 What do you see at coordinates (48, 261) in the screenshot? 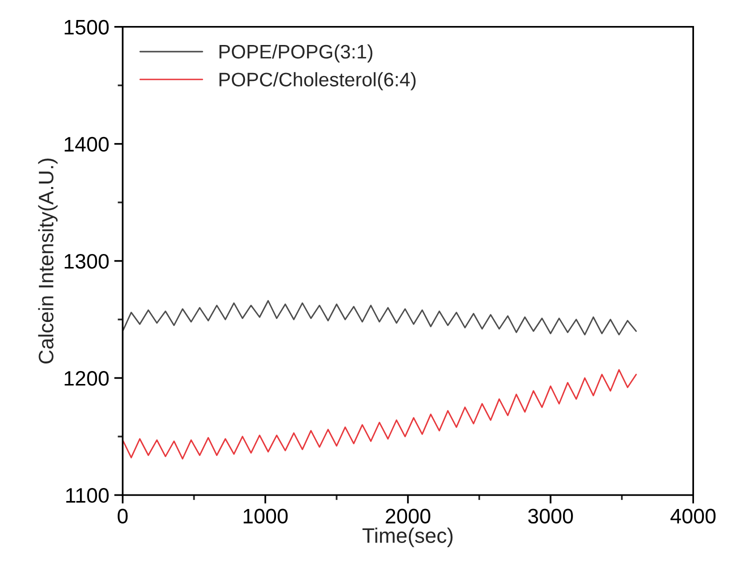
I see `y-axis-title: Calcein Intensity(A.U.)` at bounding box center [48, 261].